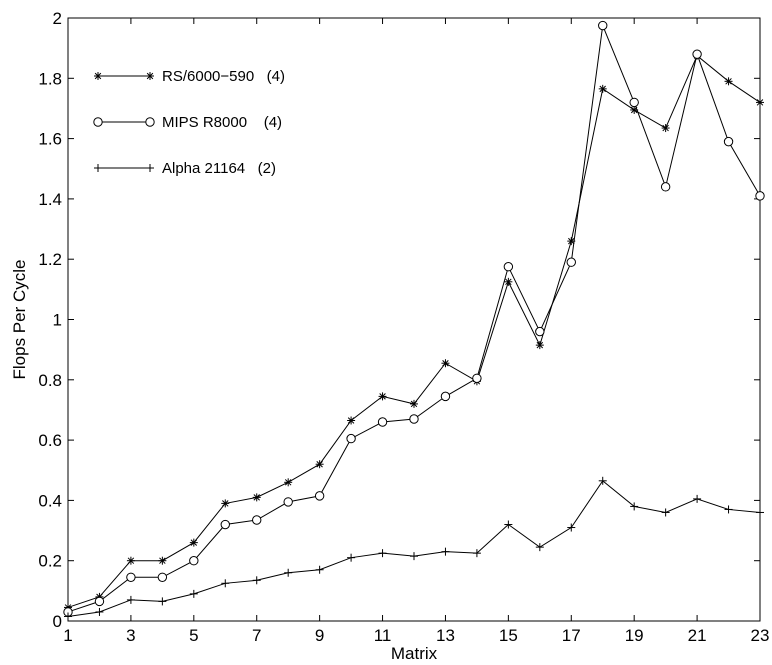 The image size is (772, 665). What do you see at coordinates (57, 621) in the screenshot?
I see `y-tick-label: 0` at bounding box center [57, 621].